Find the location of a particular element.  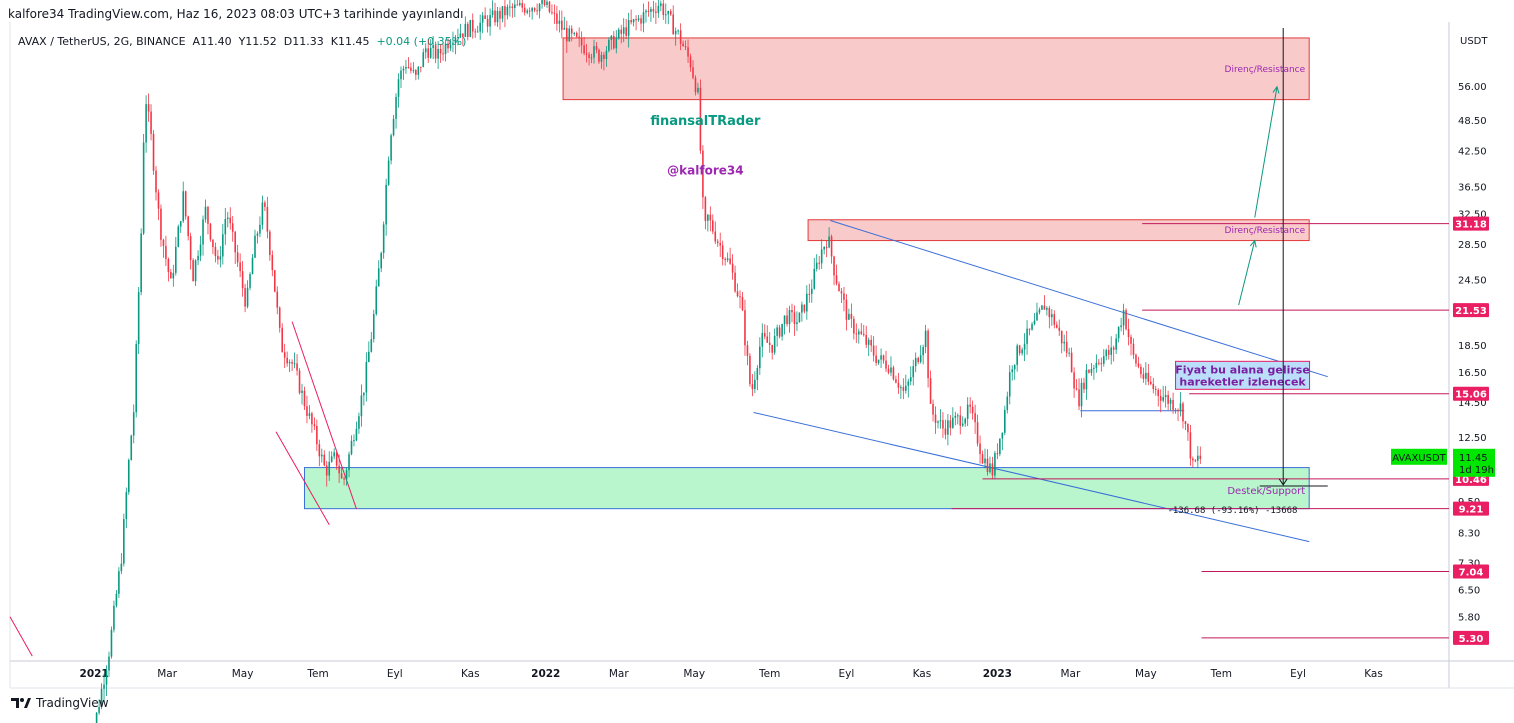

ohlc-change: +0.04 (+0.35%) is located at coordinates (421, 41).